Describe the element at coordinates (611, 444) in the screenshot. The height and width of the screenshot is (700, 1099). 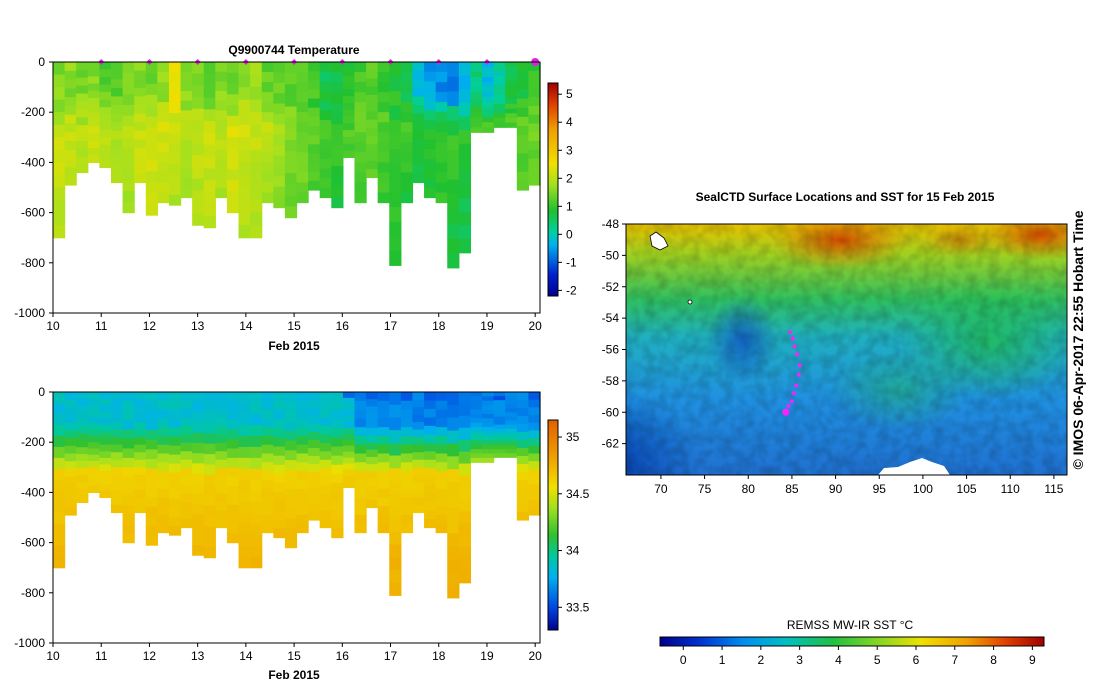
I see `lat-tick-label: -62` at that location.